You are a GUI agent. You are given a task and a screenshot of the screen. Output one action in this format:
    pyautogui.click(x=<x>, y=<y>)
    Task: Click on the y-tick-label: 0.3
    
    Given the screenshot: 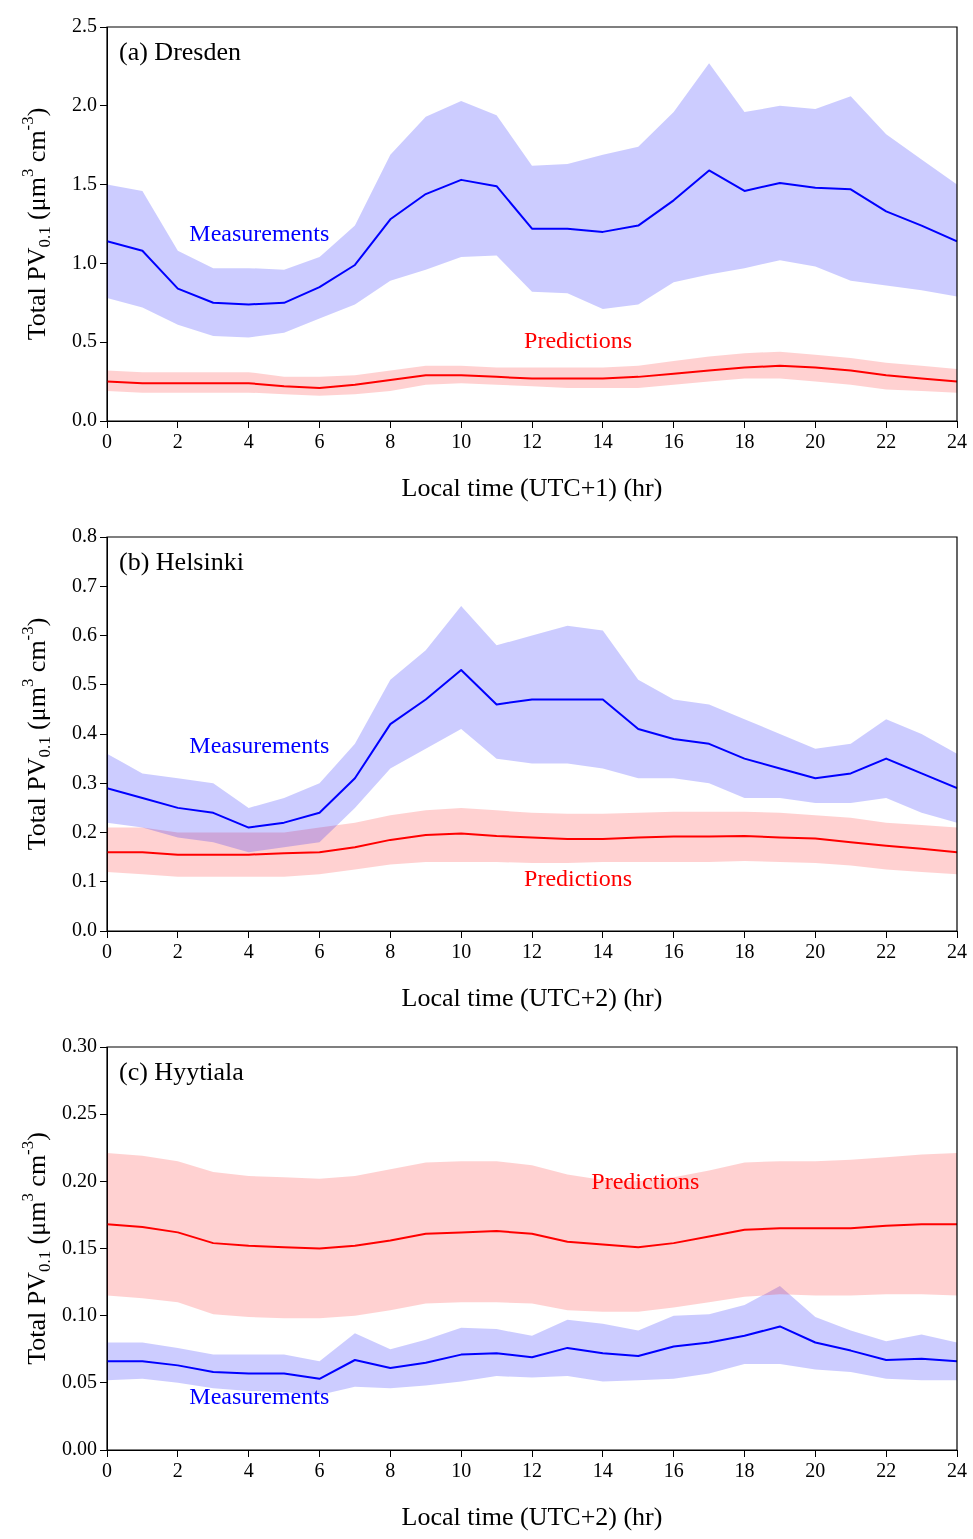 What is the action you would take?
    pyautogui.click(x=84, y=781)
    